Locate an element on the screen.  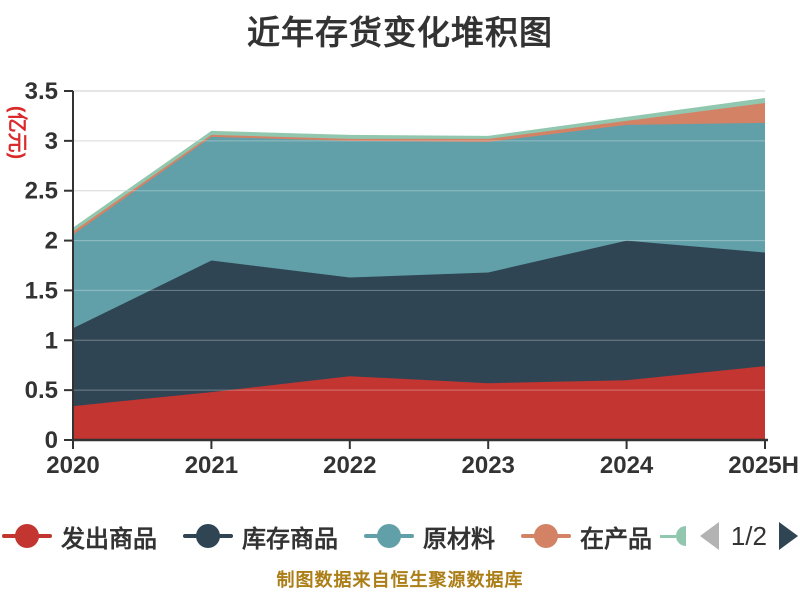
pager-next-arrow-icon is located at coordinates (788, 536).